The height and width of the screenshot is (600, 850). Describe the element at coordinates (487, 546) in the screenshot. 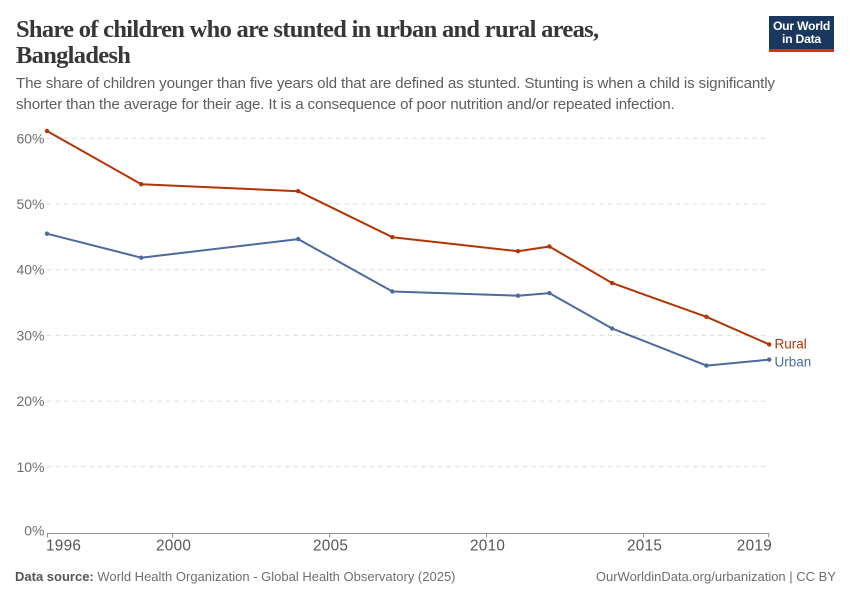

I see `svg-text: 2010` at that location.